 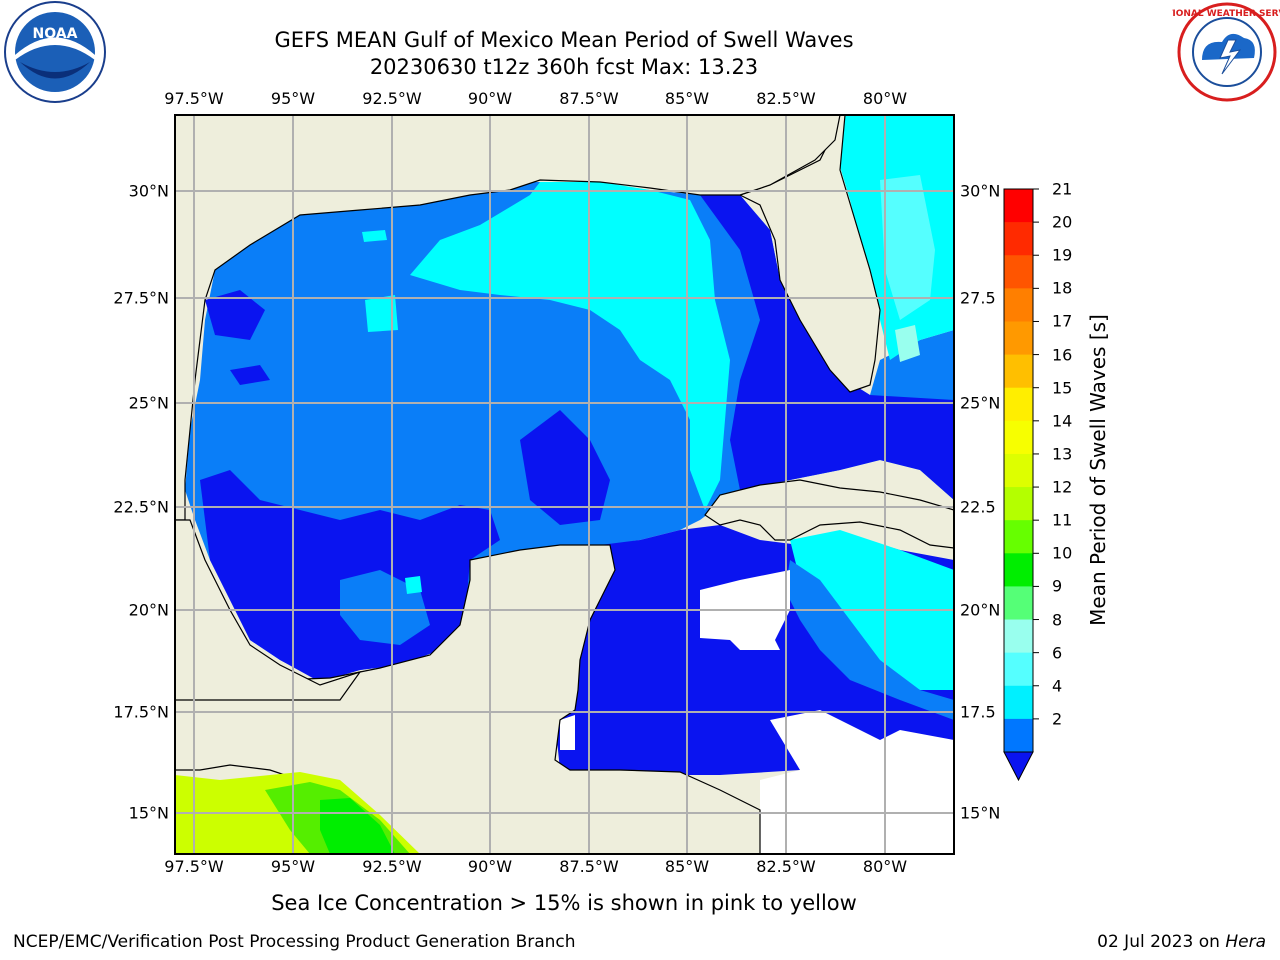 I want to click on colorbar-tick-label: 15, so click(x=1062, y=388).